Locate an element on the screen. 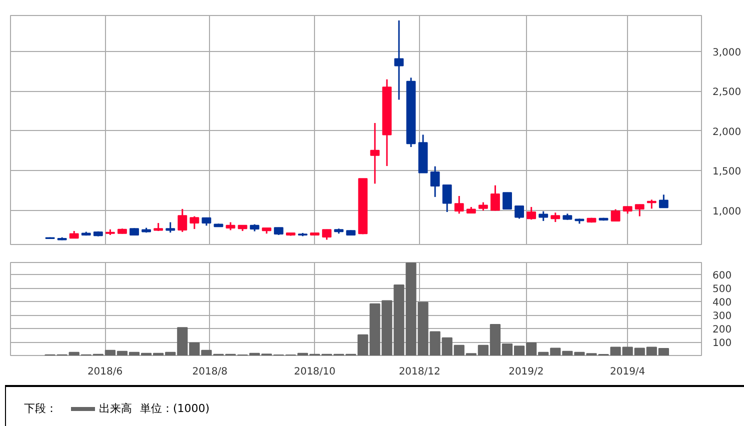 The width and height of the screenshot is (744, 426). y-tick-label: 400 is located at coordinates (722, 303).